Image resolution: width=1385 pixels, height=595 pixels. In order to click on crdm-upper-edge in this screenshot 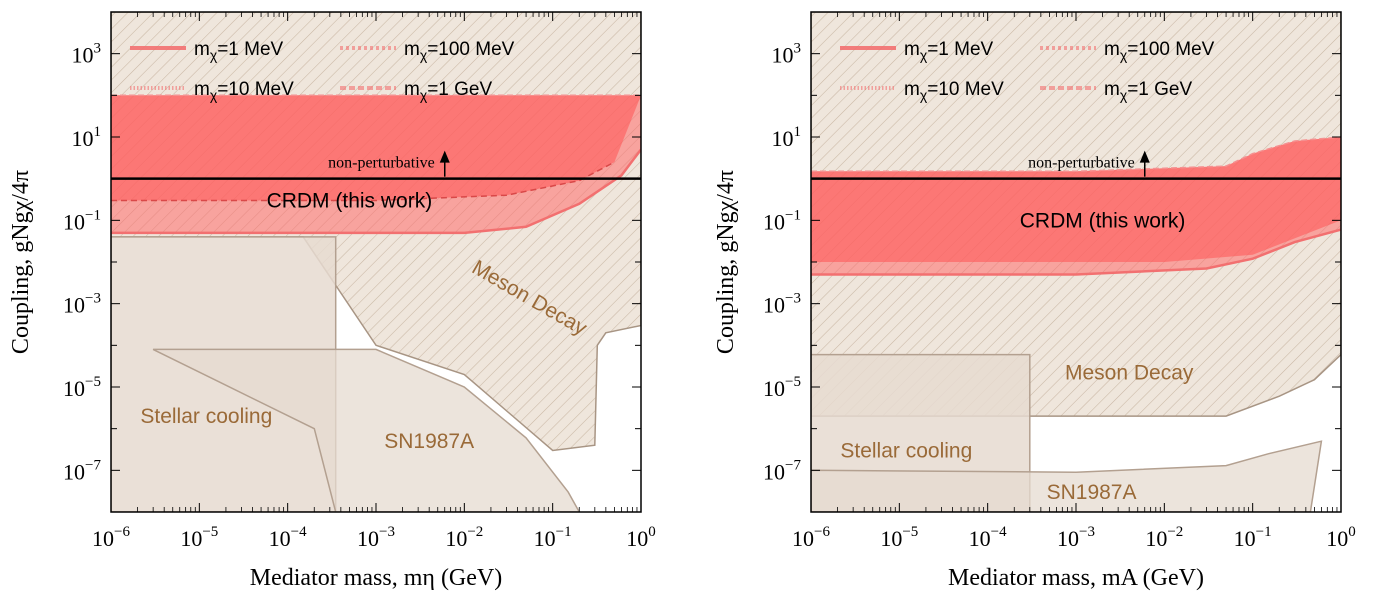, I will do `click(1076, 154)`.